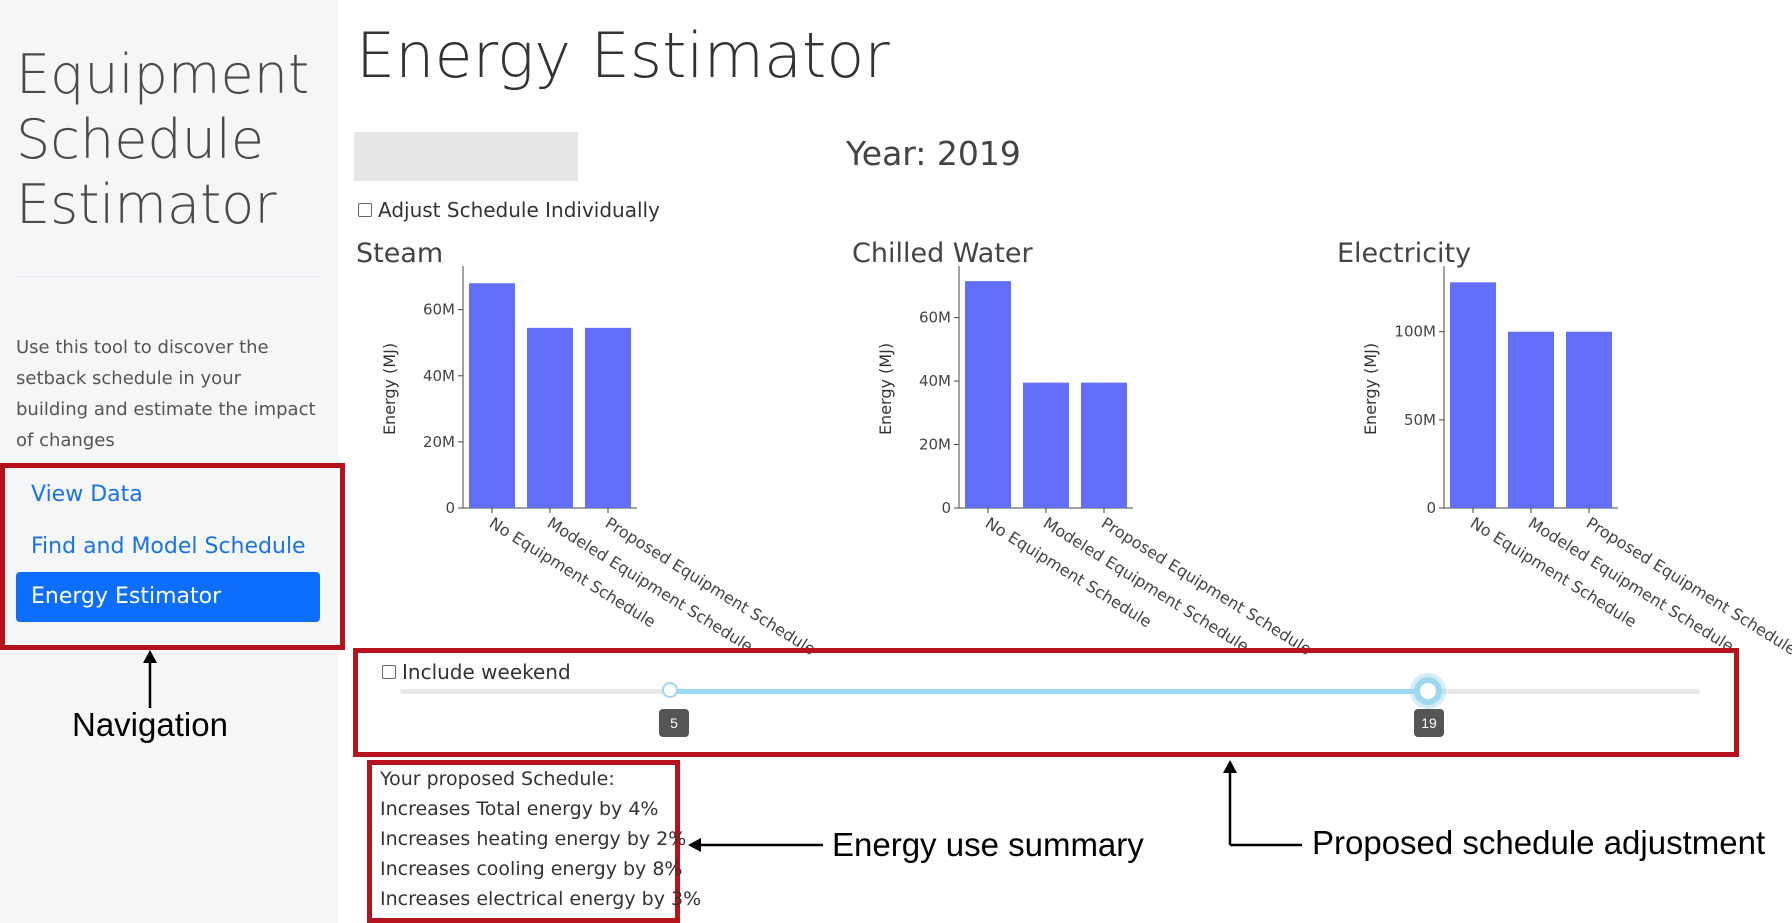  What do you see at coordinates (168, 276) in the screenshot?
I see `sidebar-divider` at bounding box center [168, 276].